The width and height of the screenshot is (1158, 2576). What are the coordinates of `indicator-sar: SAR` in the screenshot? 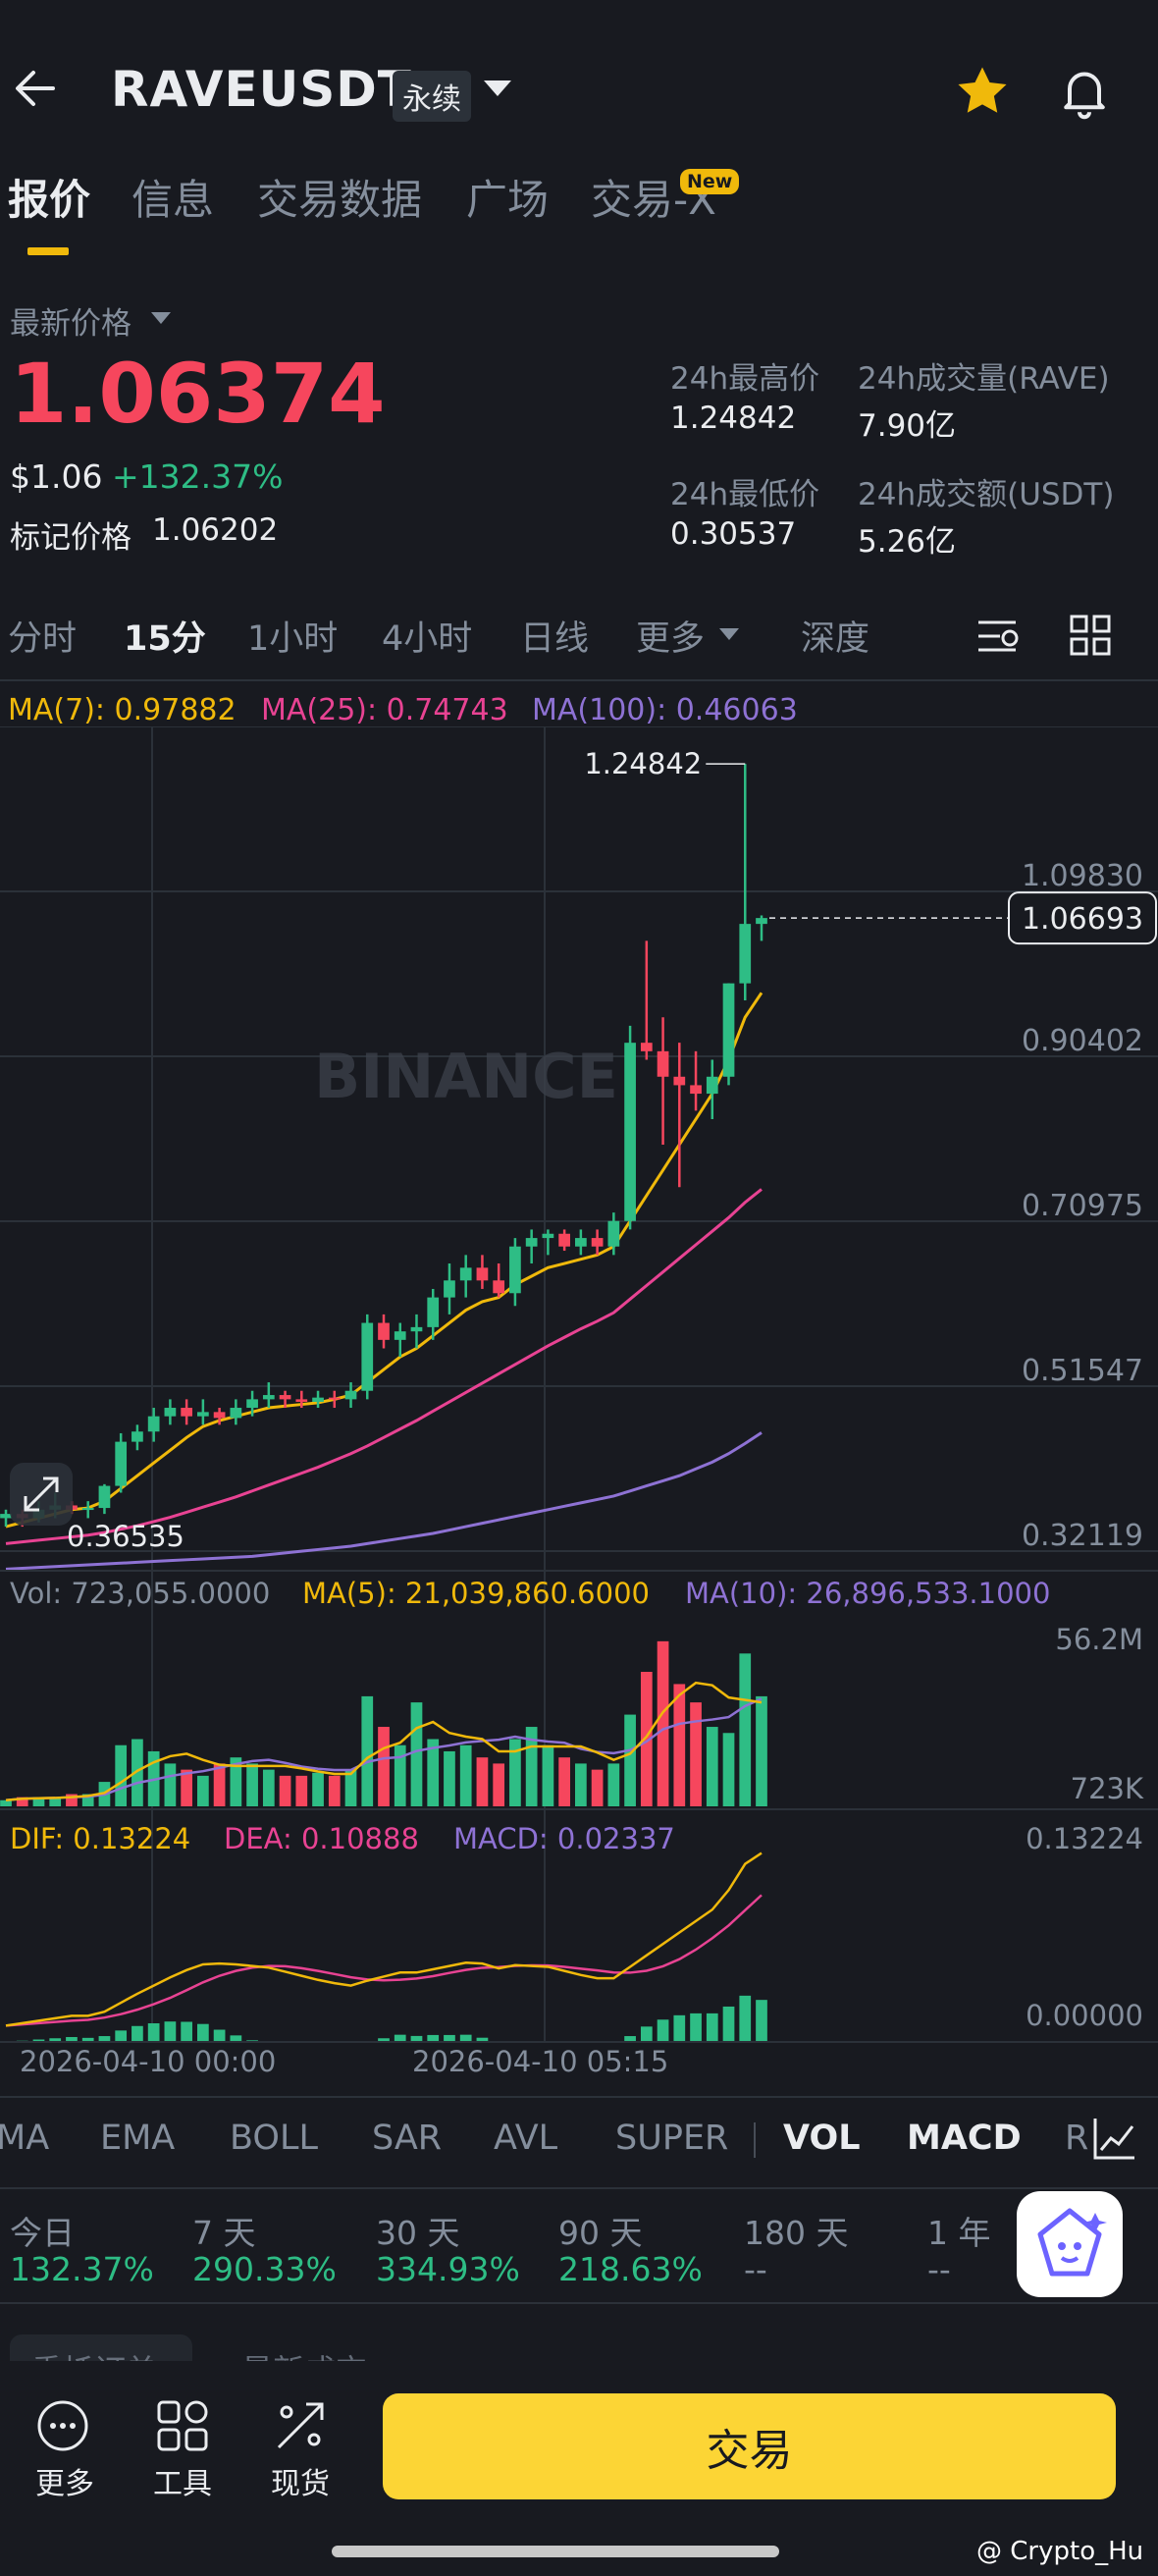 It's located at (407, 2138).